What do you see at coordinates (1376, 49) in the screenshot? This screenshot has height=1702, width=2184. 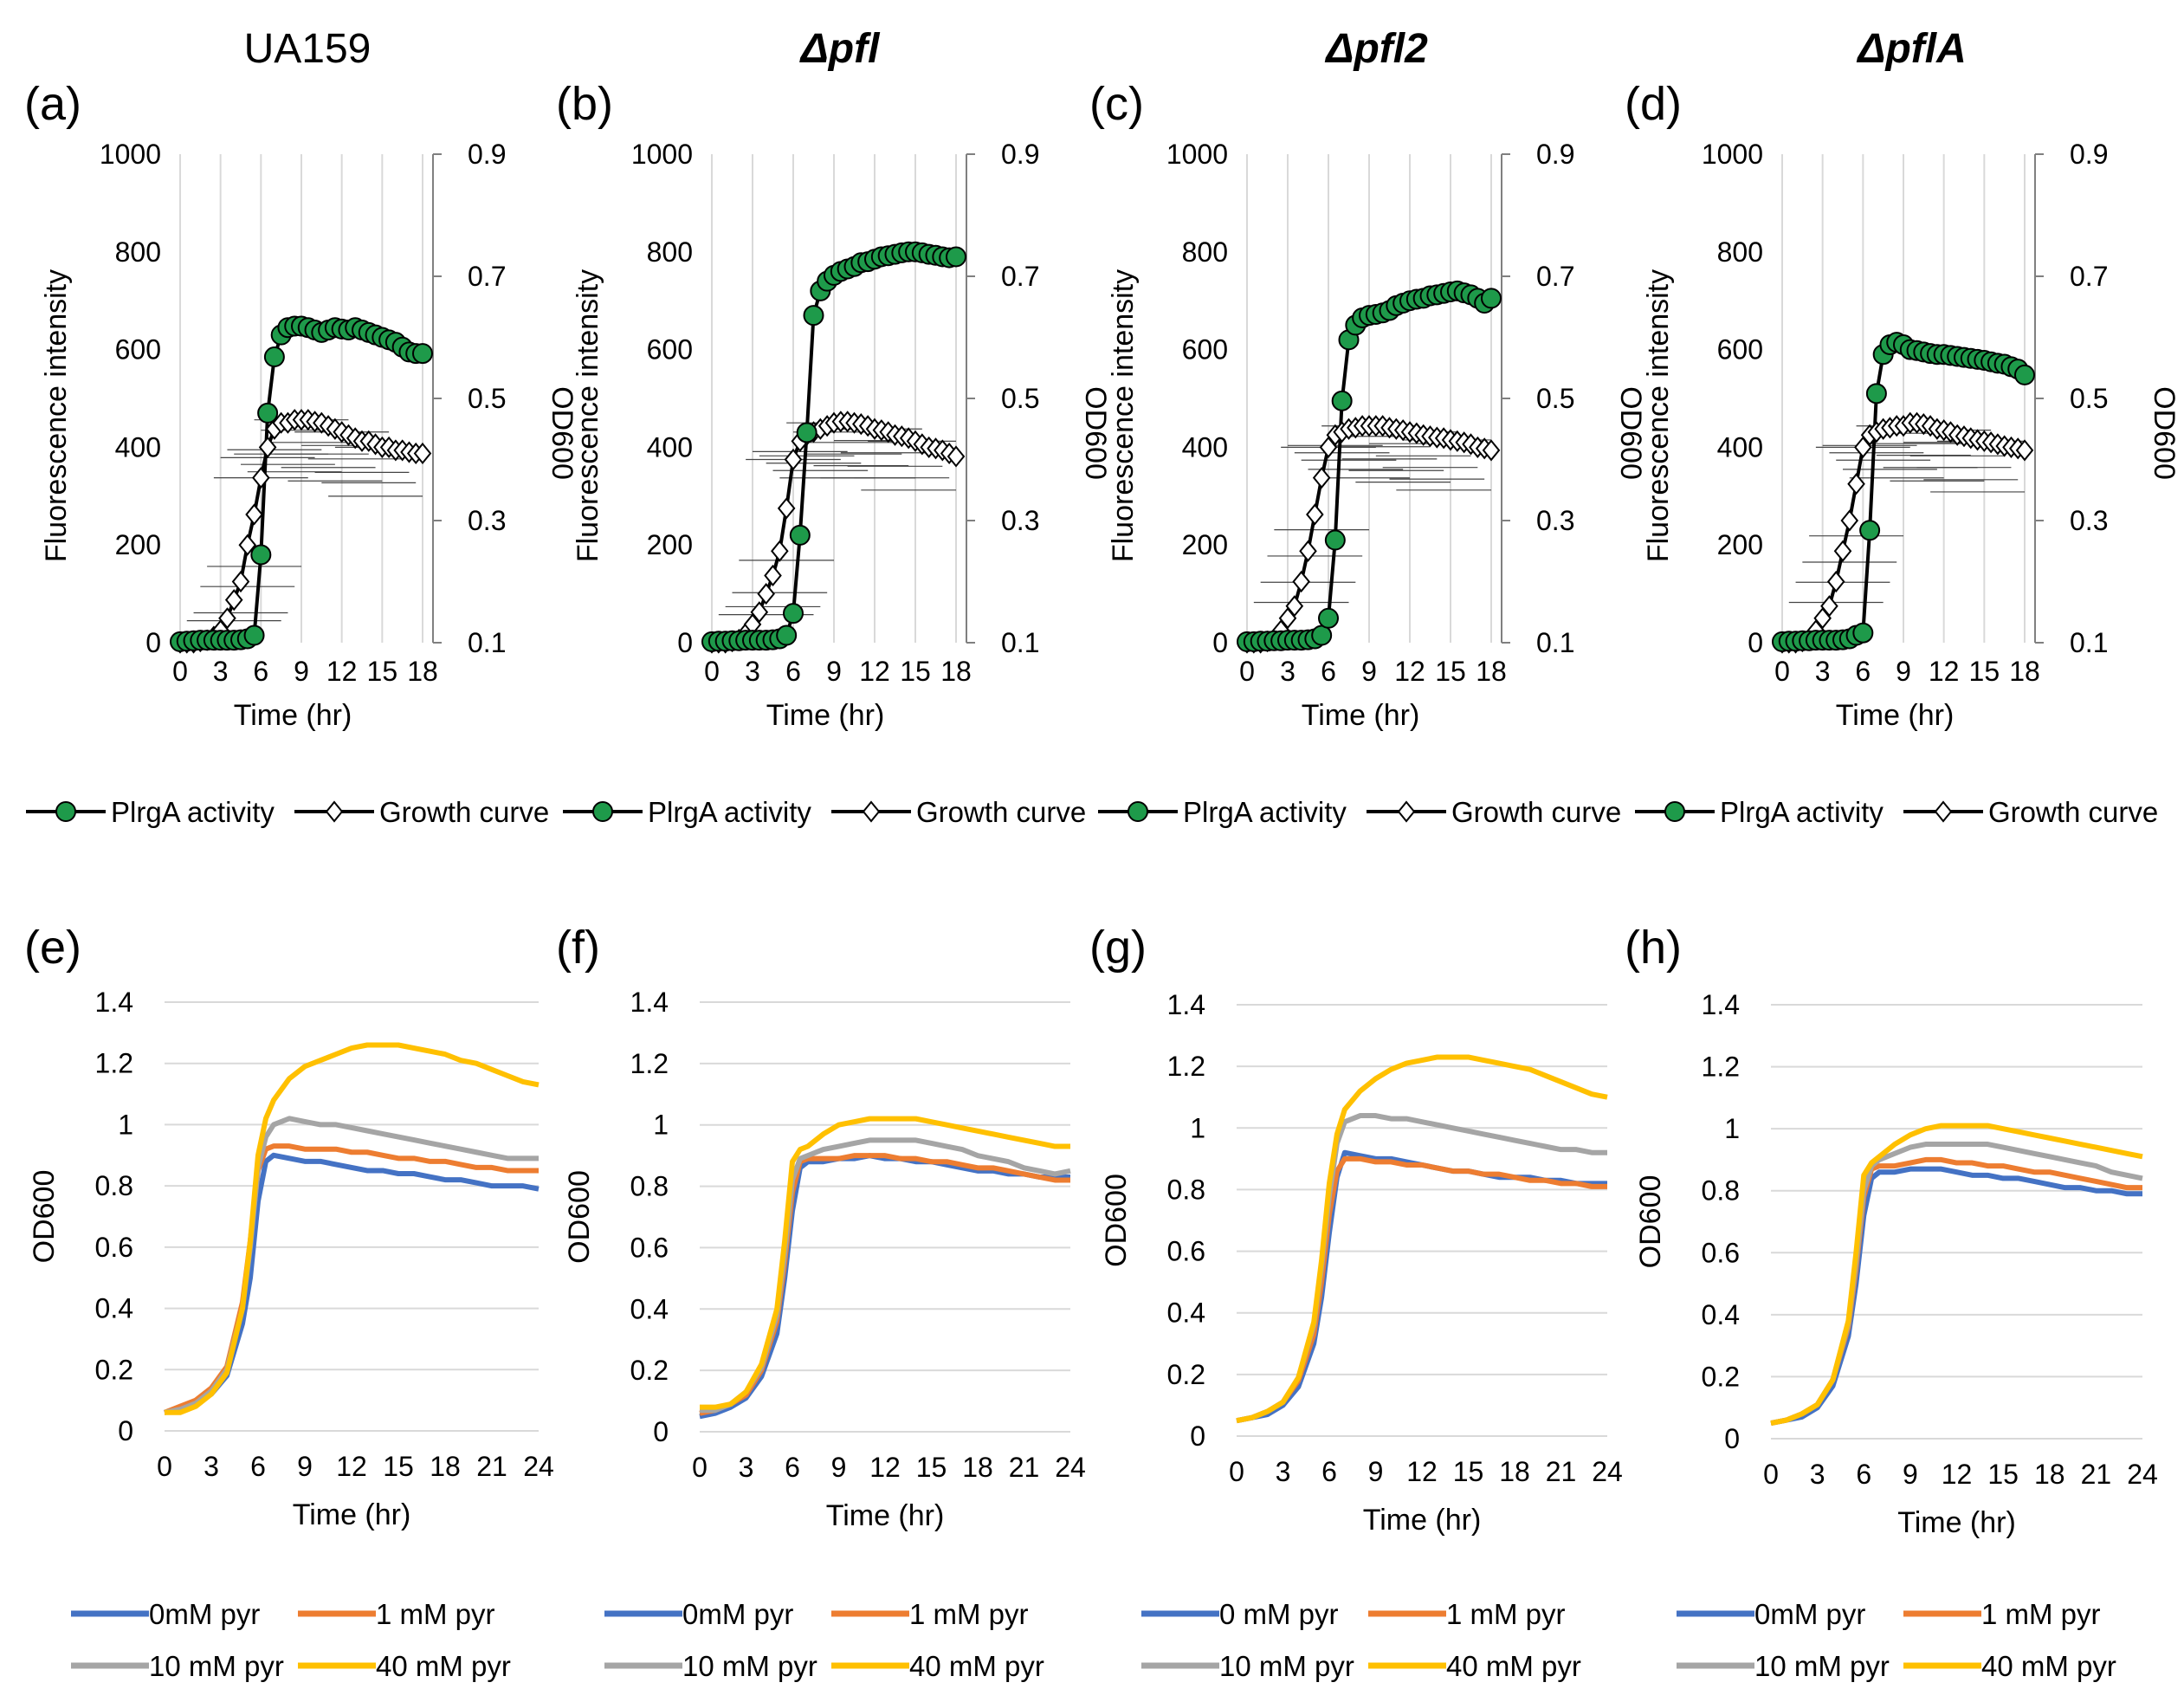 I see `strain-title: Δpfl2` at bounding box center [1376, 49].